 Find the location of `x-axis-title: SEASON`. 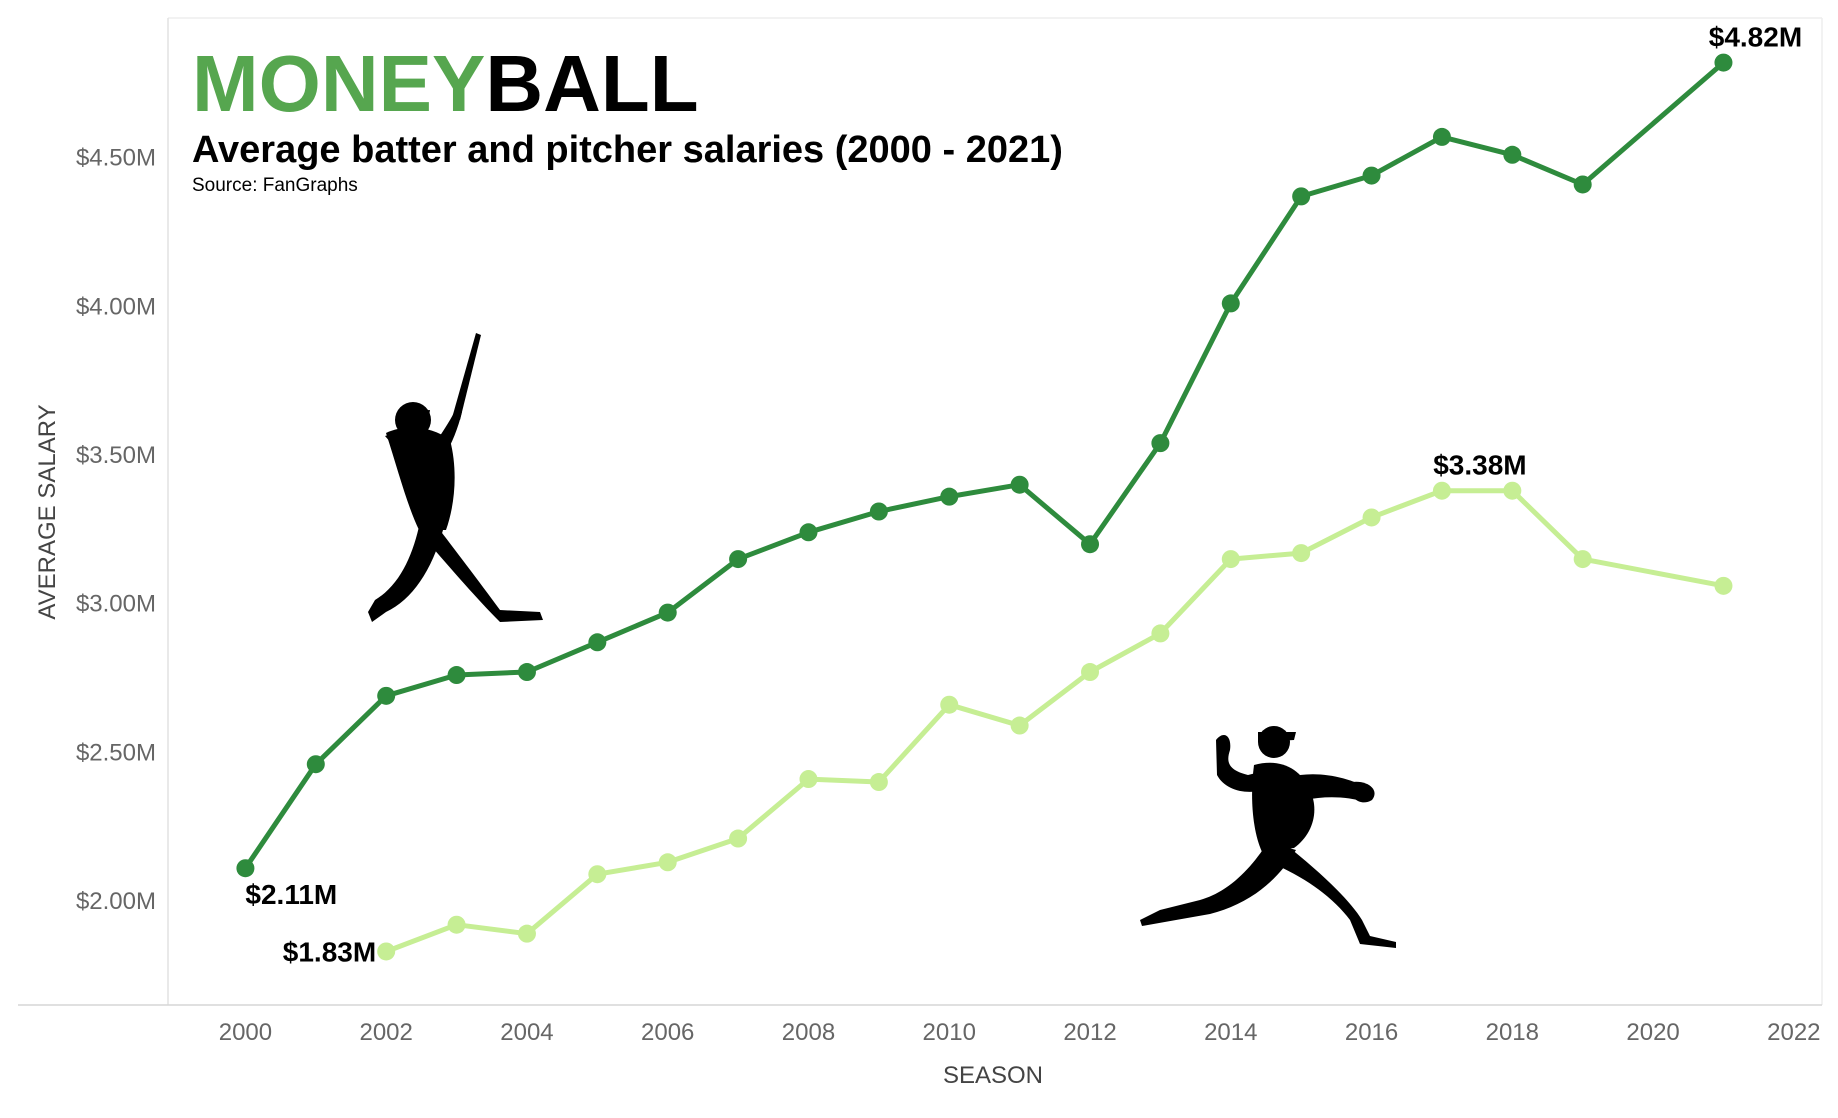

x-axis-title: SEASON is located at coordinates (993, 1075).